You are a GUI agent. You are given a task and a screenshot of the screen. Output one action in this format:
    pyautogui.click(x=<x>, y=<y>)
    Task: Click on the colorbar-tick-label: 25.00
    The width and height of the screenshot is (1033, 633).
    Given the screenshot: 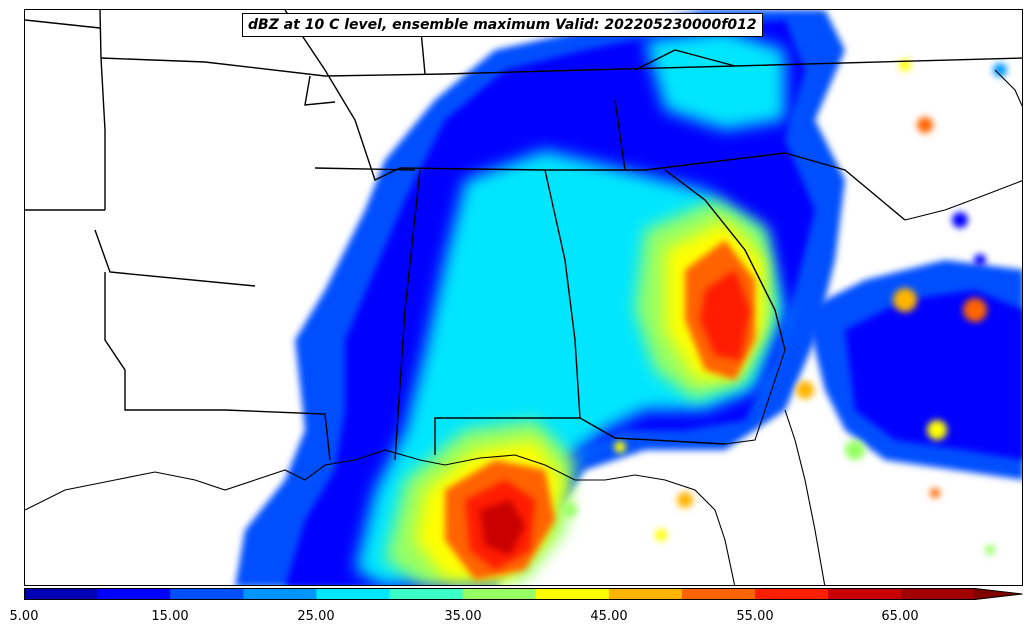 What is the action you would take?
    pyautogui.click(x=316, y=616)
    